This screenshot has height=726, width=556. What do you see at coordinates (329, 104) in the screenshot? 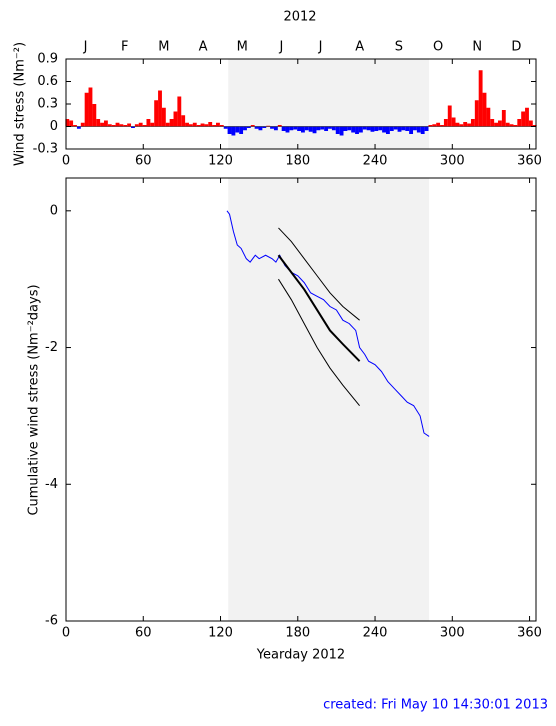
I see `shaded-period` at bounding box center [329, 104].